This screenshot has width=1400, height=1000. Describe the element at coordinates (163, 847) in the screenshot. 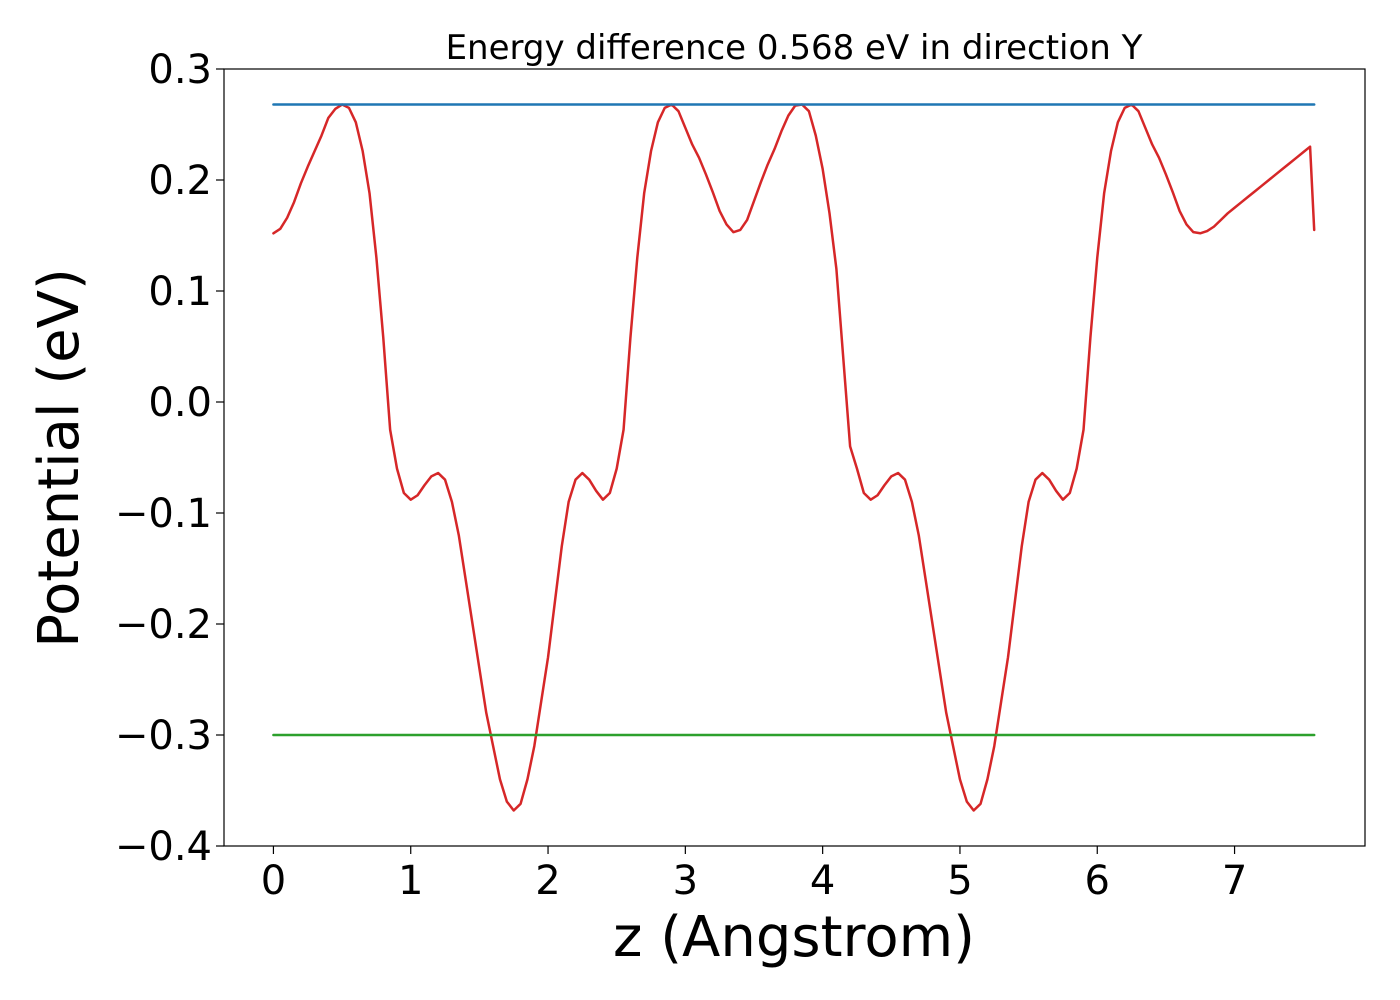

I see `y-tick-label: −0.4` at that location.